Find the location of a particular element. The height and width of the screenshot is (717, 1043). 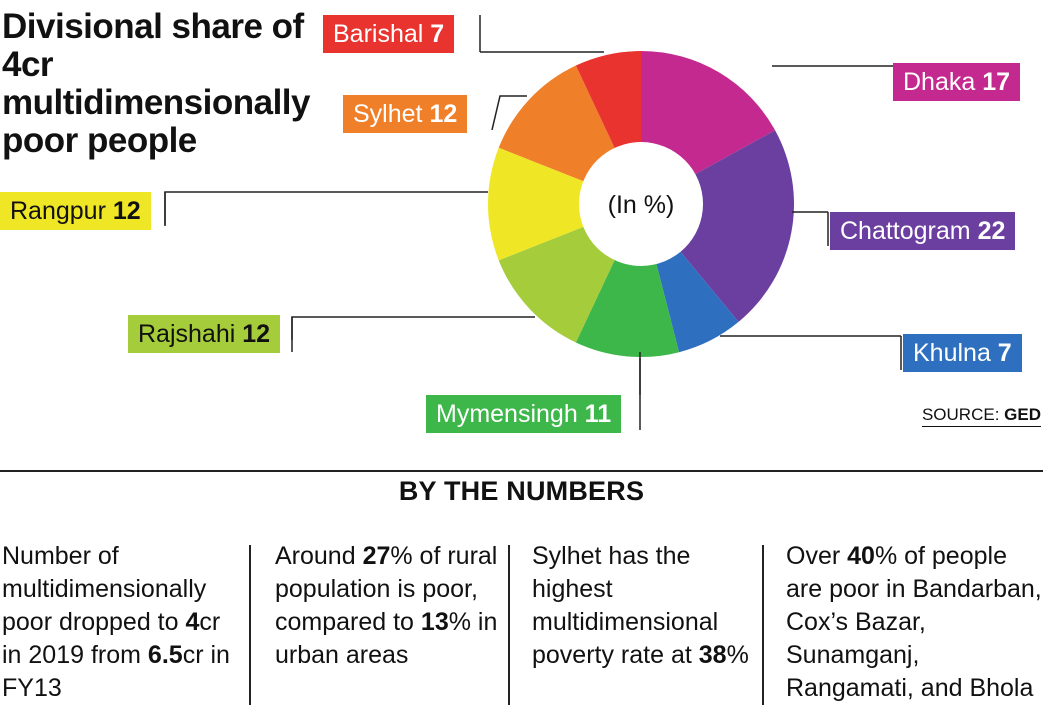

label-mymensingh: Mymensingh 11 is located at coordinates (524, 414).